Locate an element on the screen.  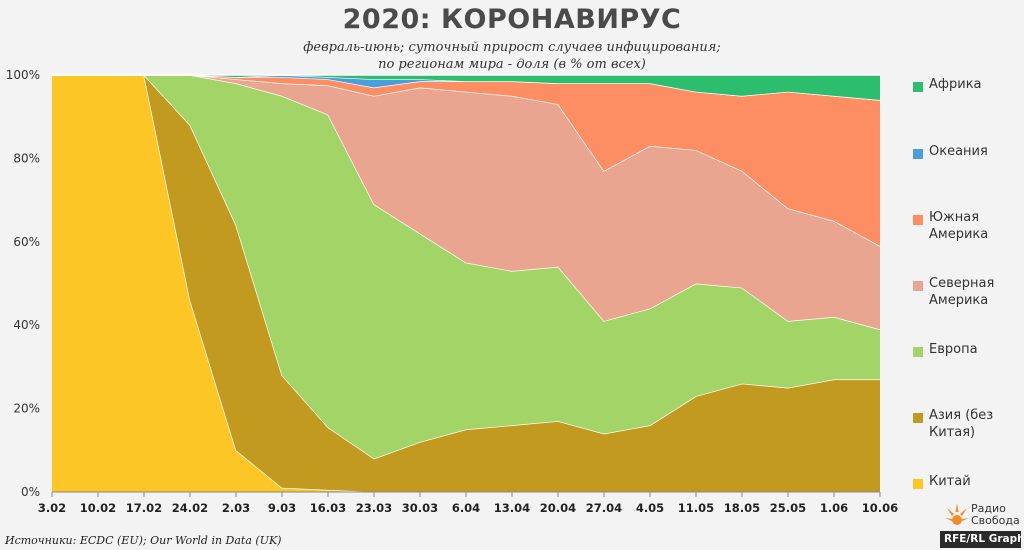
x-tick-label: 10.06 is located at coordinates (880, 508).